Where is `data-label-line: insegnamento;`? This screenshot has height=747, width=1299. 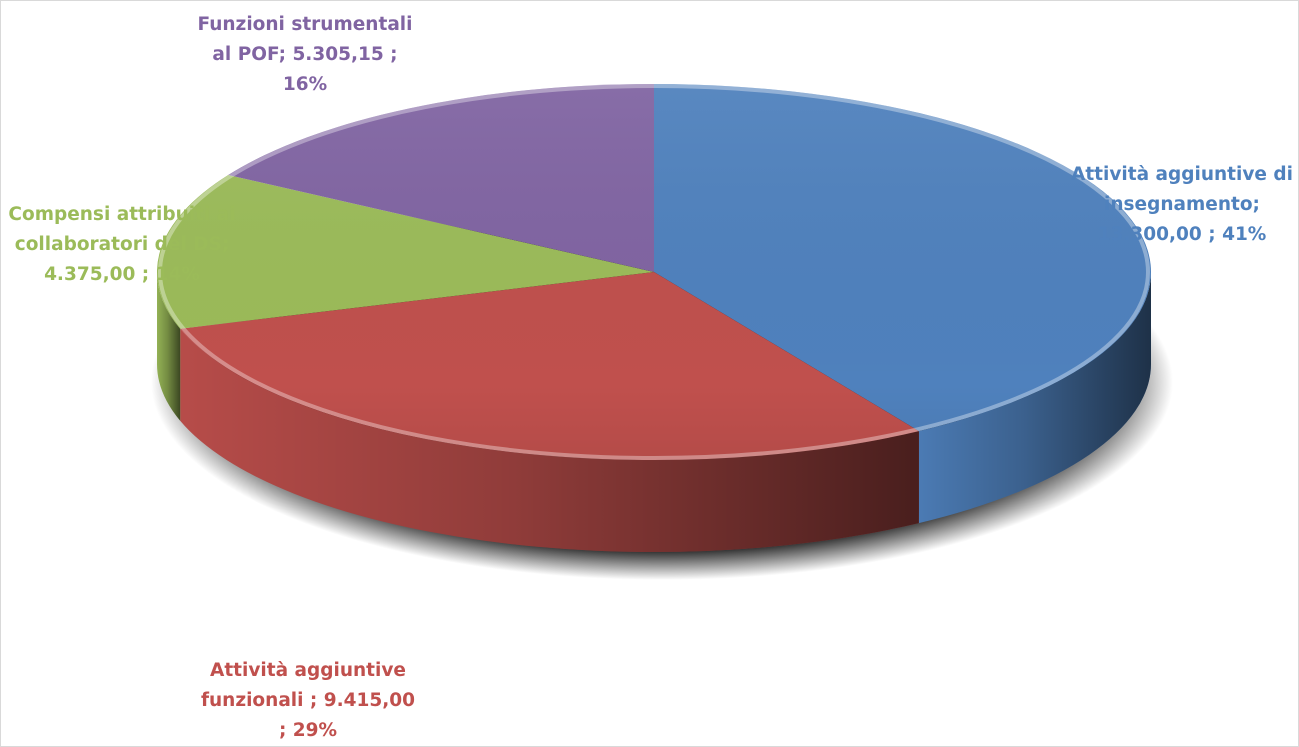
data-label-line: insegnamento; is located at coordinates (1182, 204).